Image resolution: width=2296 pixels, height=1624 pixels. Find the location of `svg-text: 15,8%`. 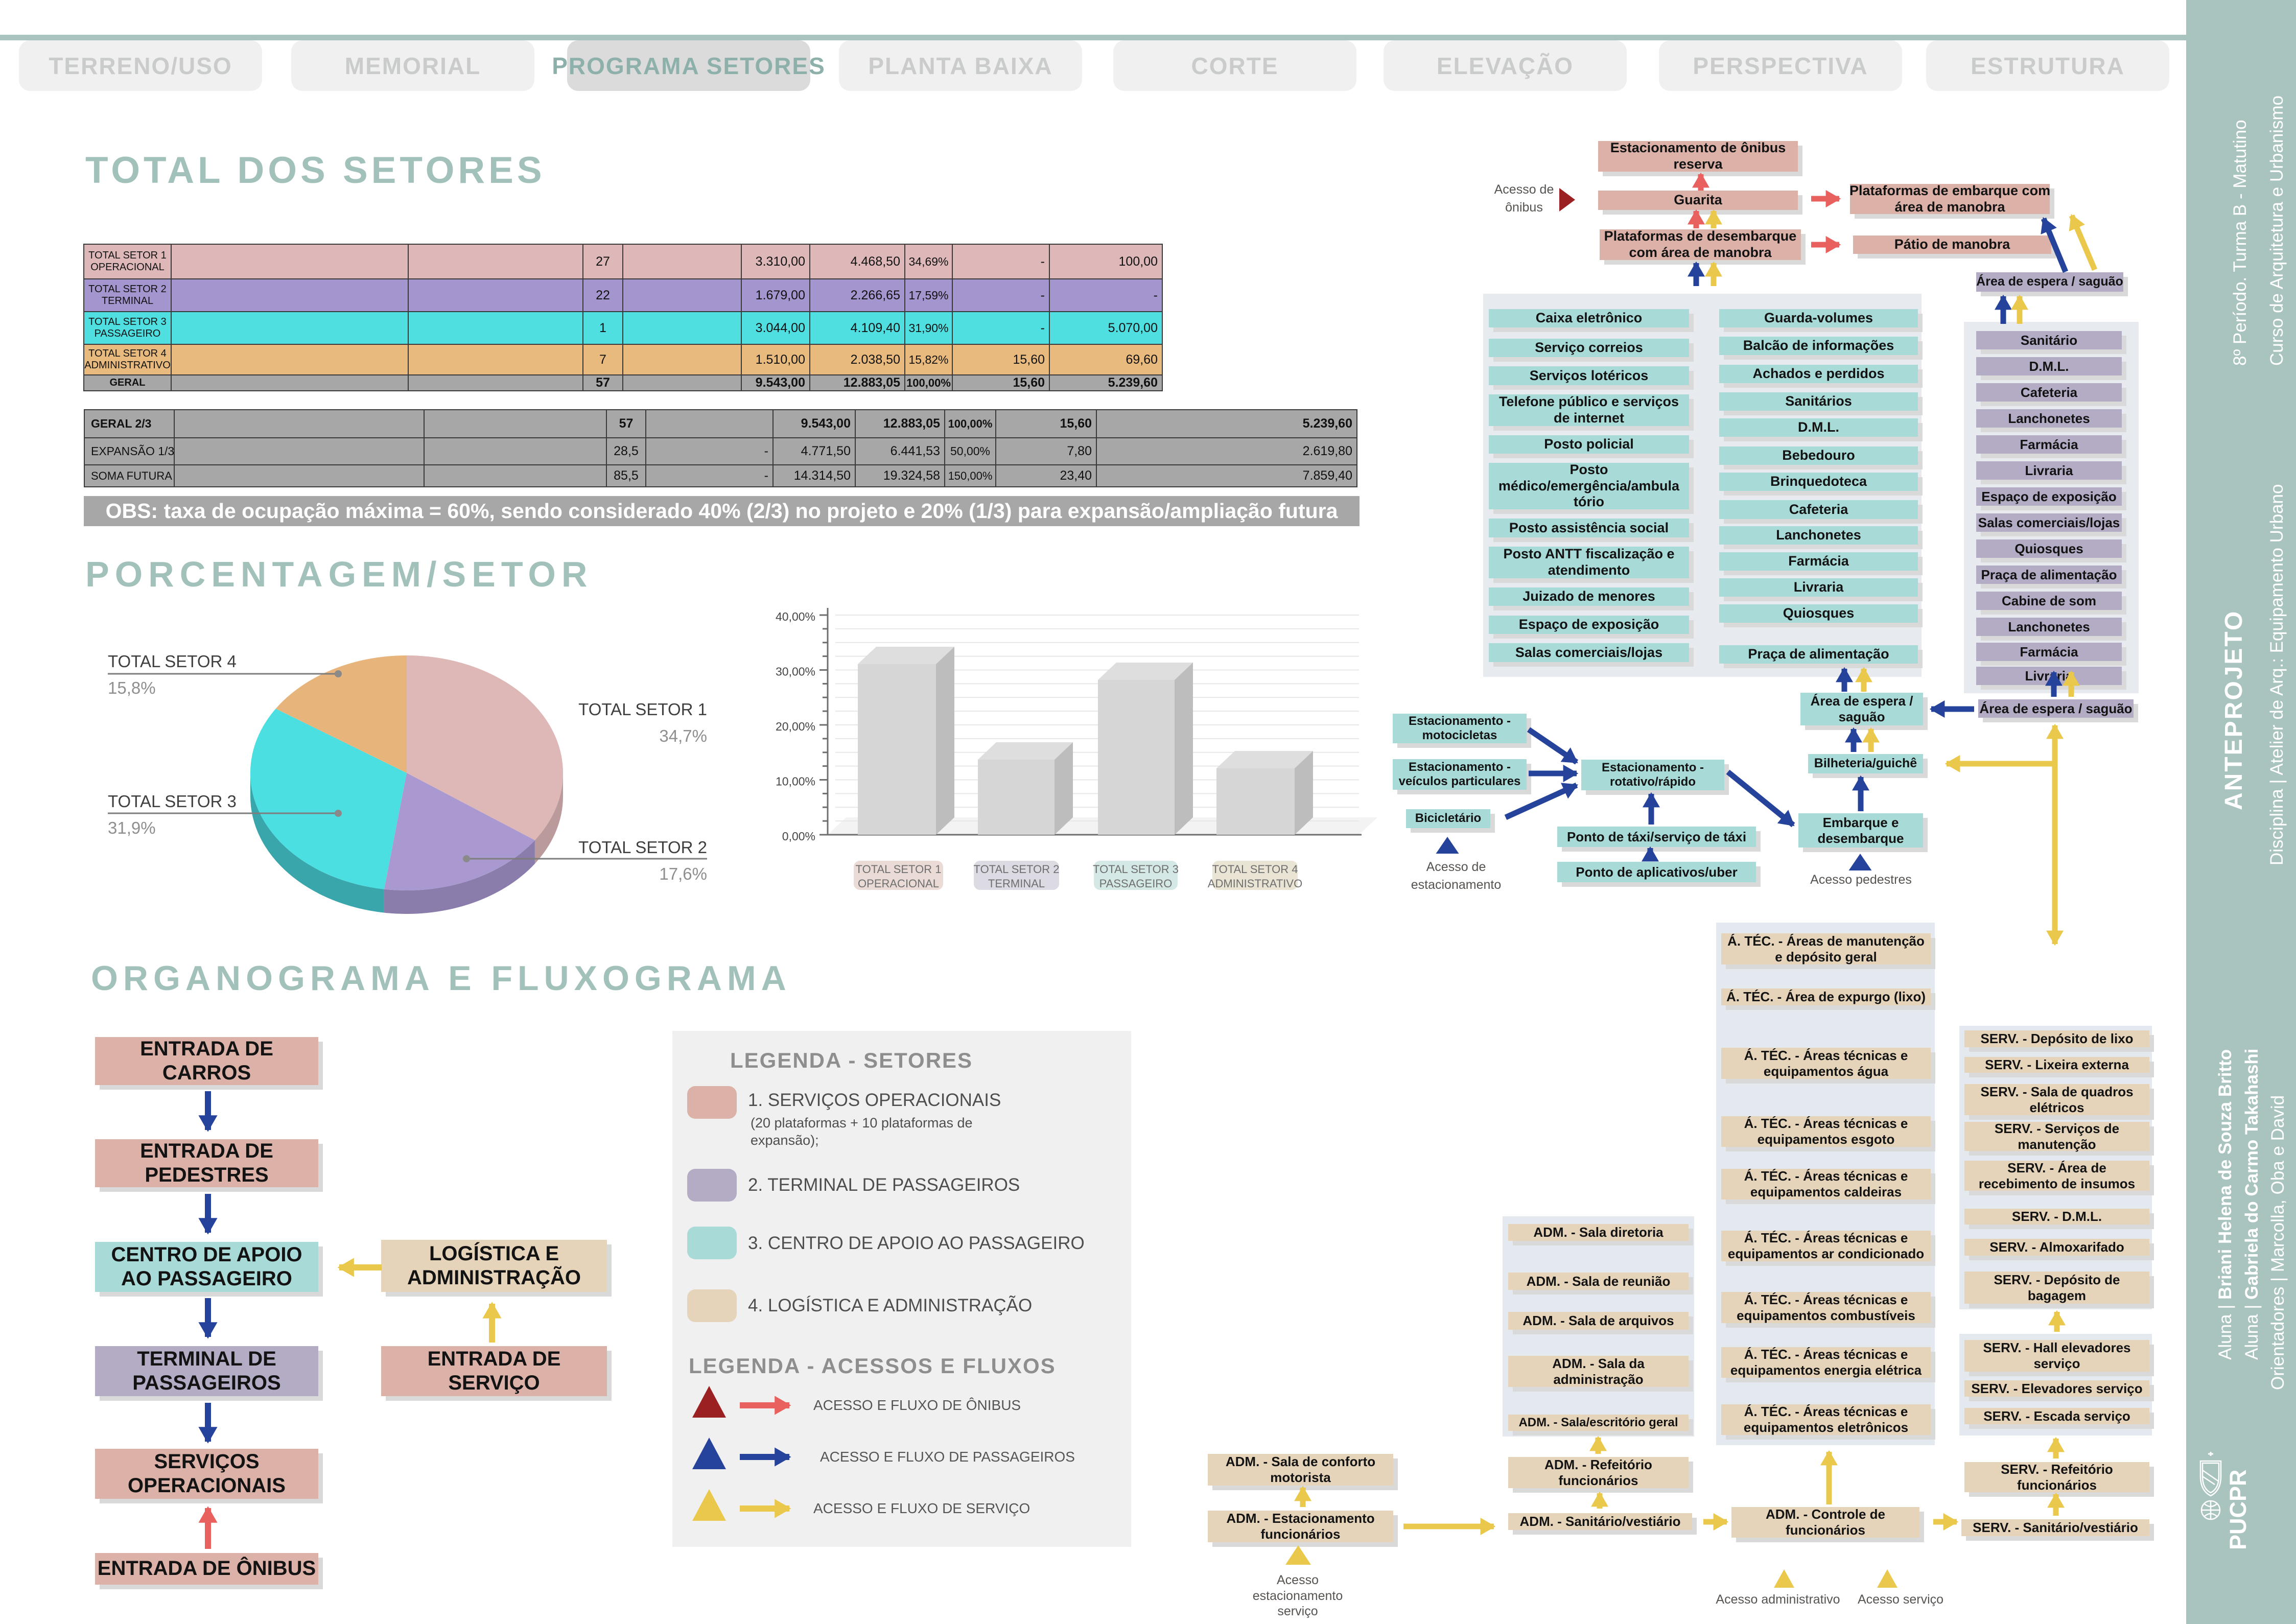

svg-text: 15,8% is located at coordinates (132, 687).